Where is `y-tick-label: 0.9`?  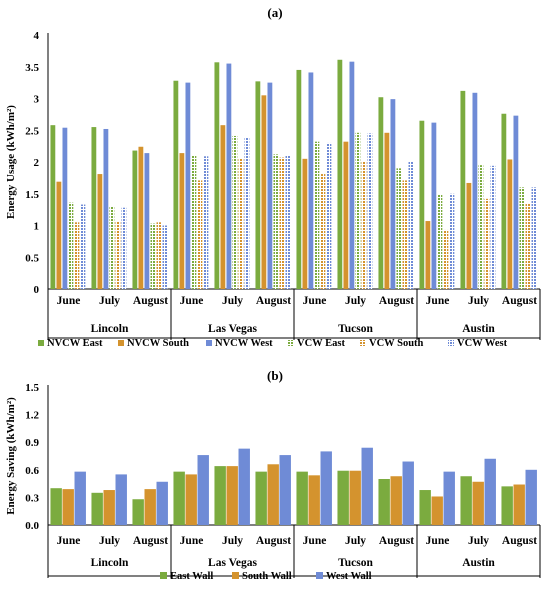 y-tick-label: 0.9 is located at coordinates (32, 443).